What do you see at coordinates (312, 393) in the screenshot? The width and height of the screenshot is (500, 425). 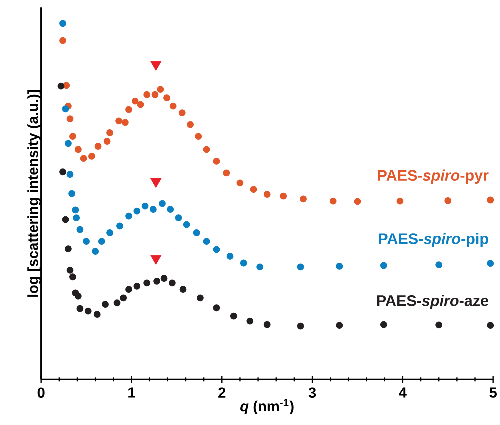 I see `x-tick-label: 3` at bounding box center [312, 393].